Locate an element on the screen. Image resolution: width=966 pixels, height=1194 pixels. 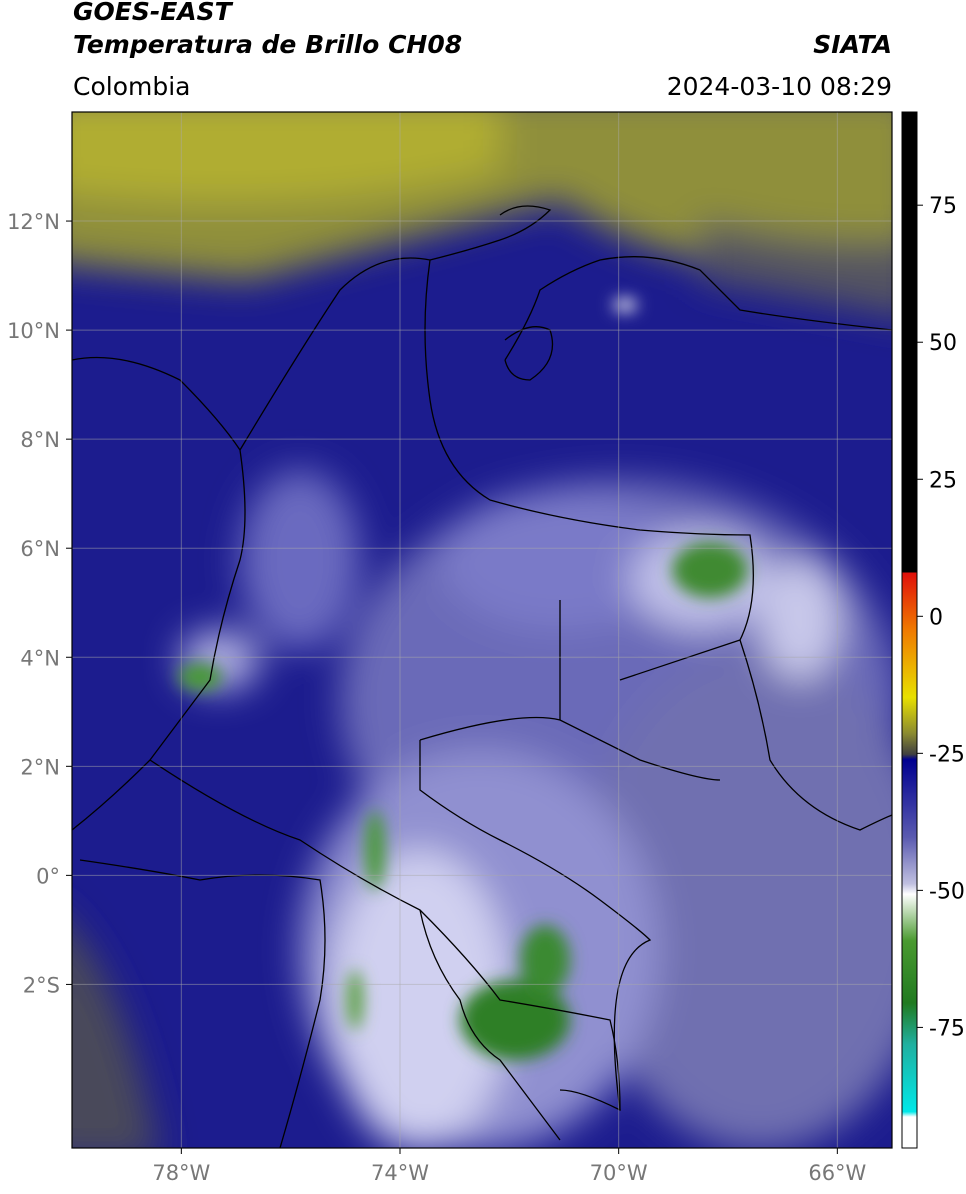
y-tick-label: 0° is located at coordinates (48, 876).